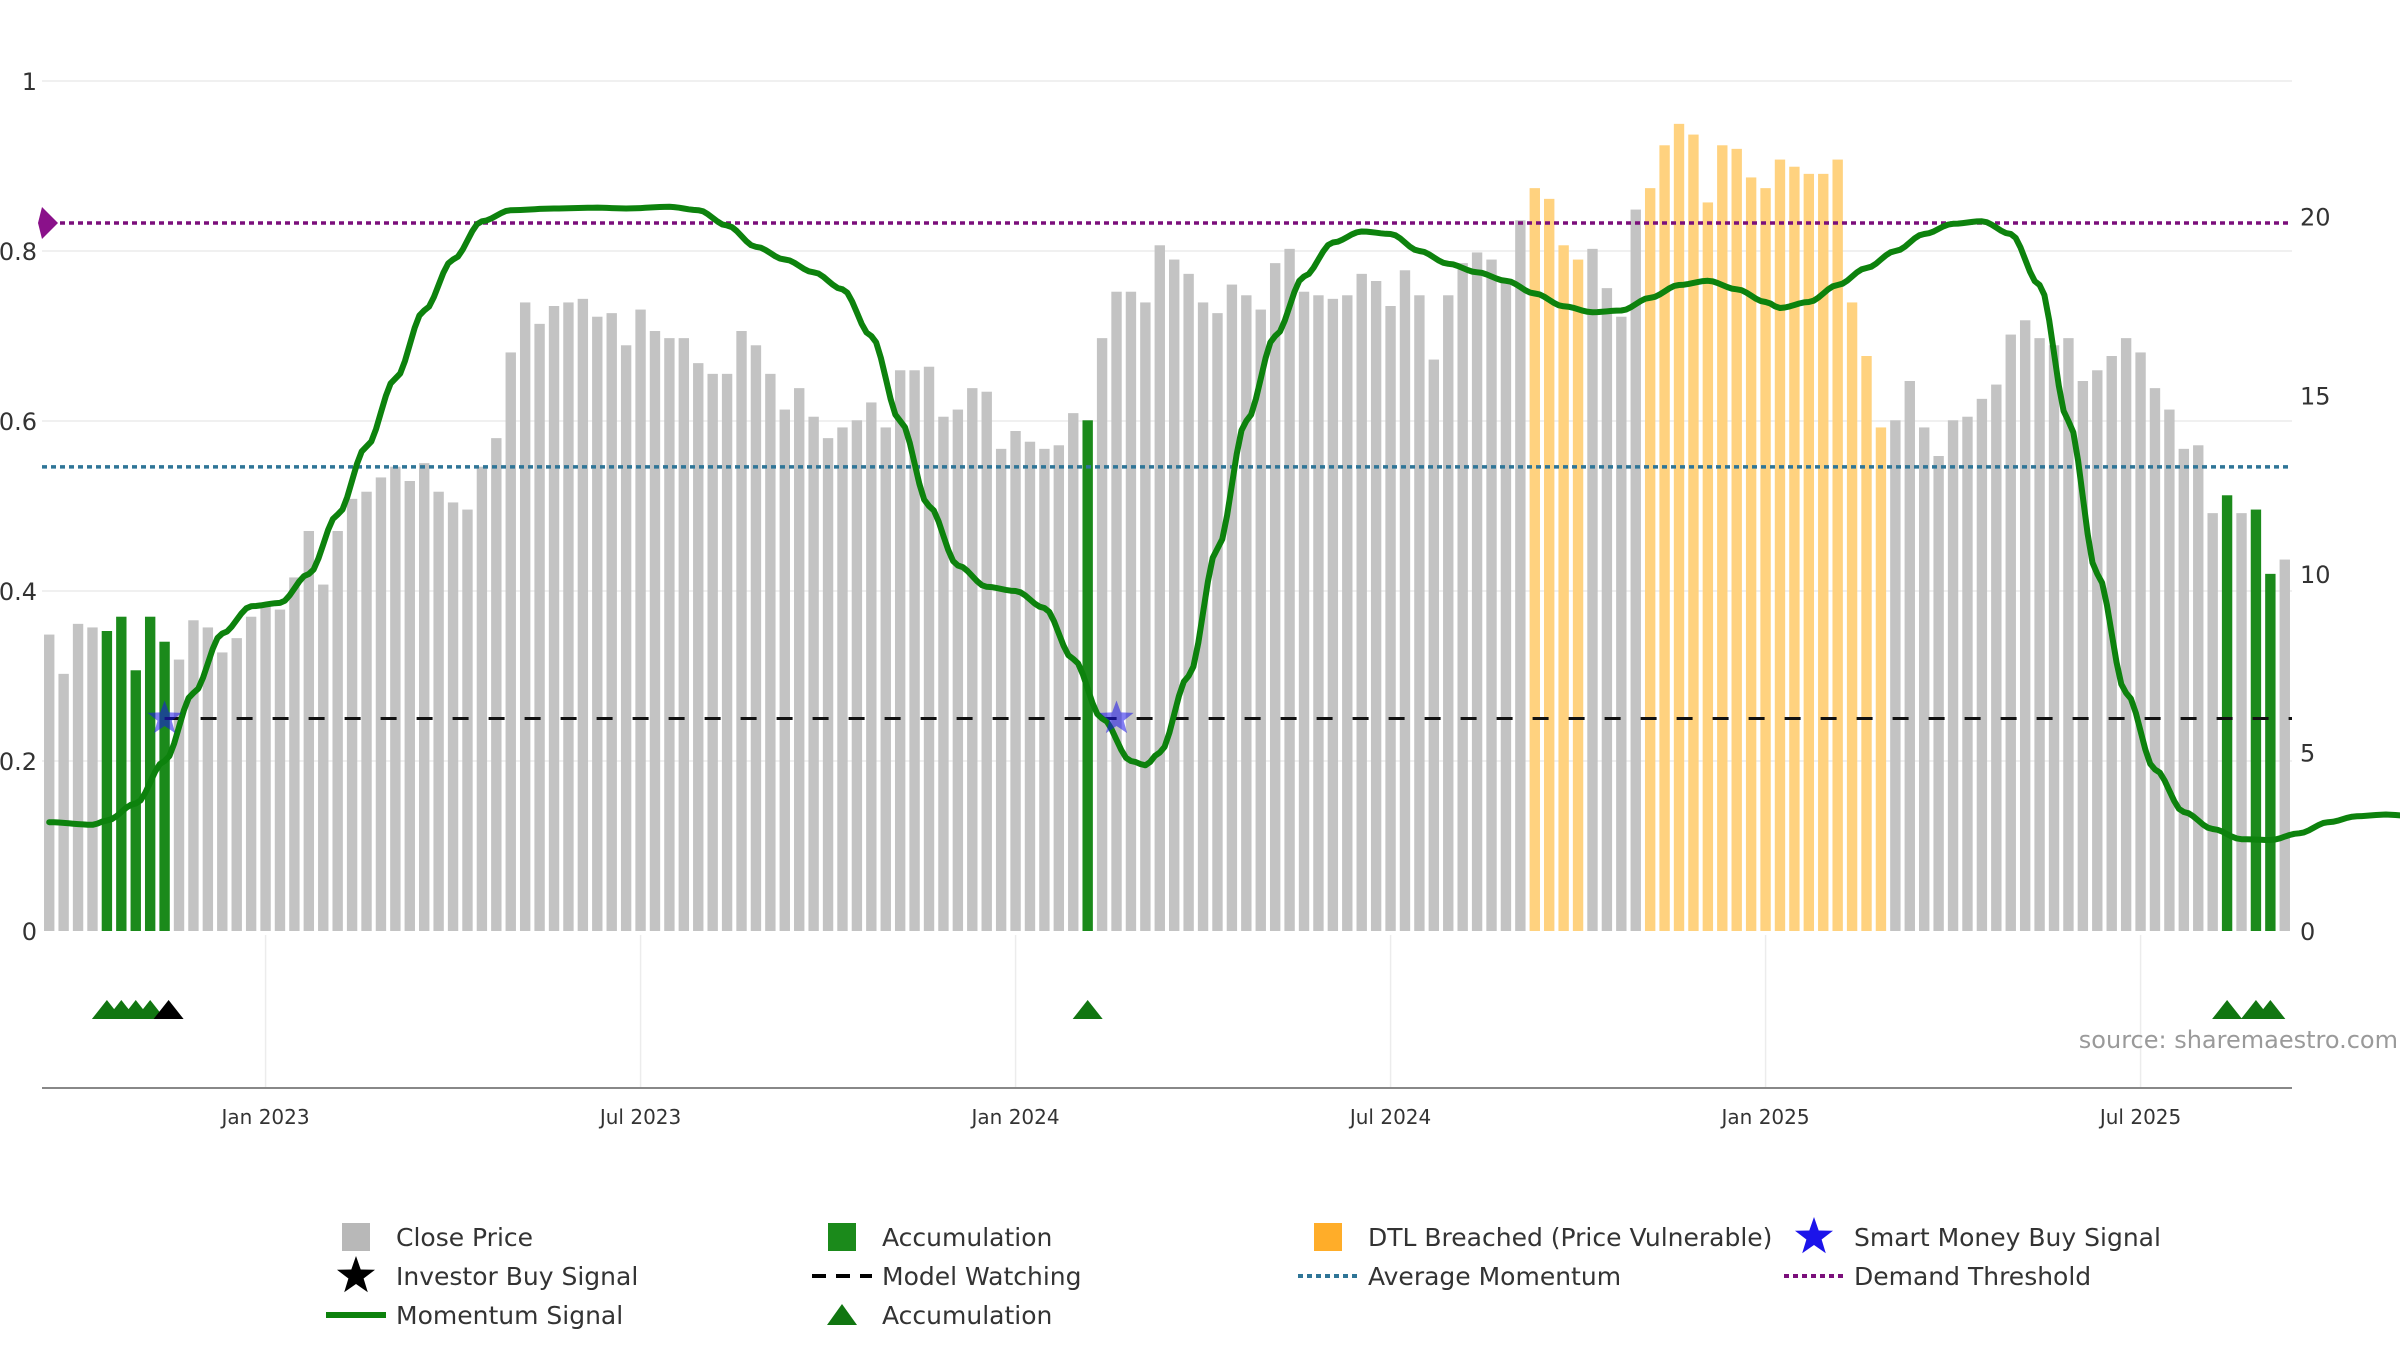  I want to click on legend-star-icon, so click(1814, 1235).